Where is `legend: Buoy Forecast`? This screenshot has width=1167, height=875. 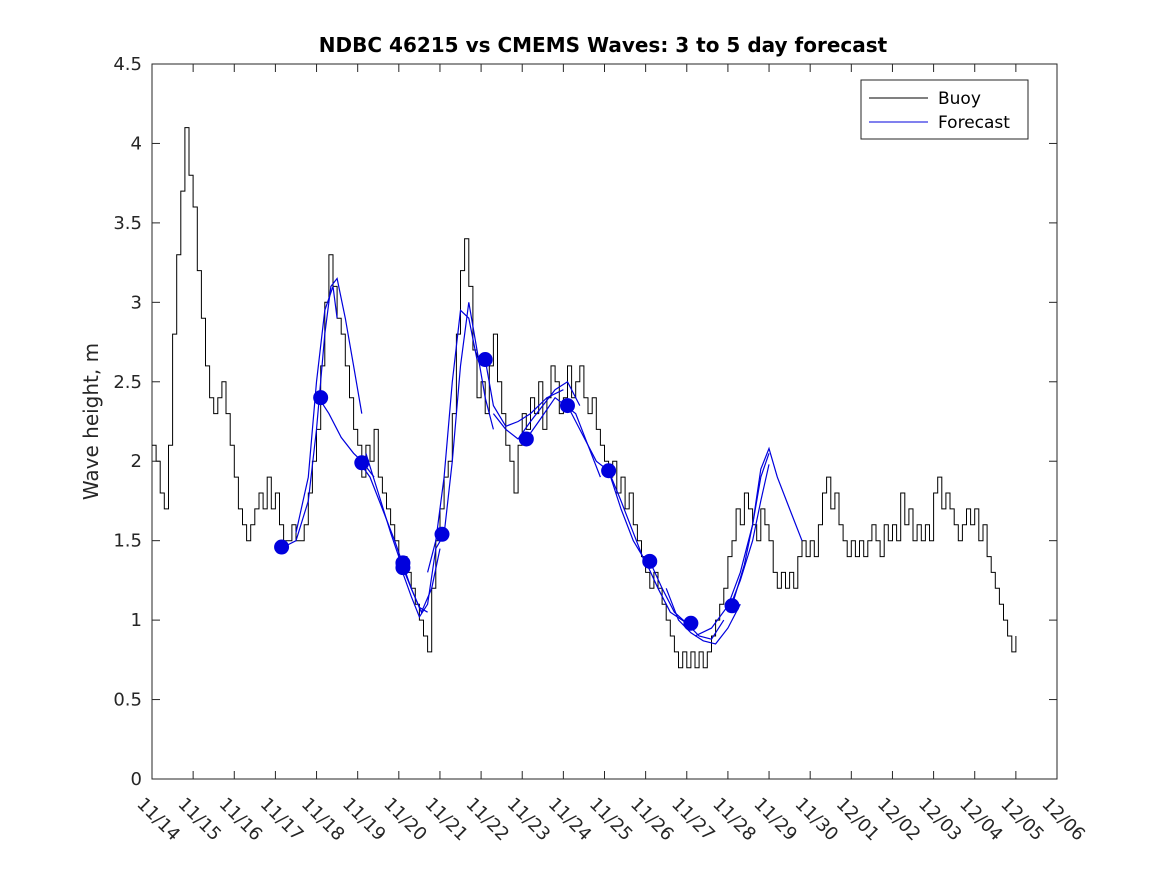 legend: Buoy Forecast is located at coordinates (944, 109).